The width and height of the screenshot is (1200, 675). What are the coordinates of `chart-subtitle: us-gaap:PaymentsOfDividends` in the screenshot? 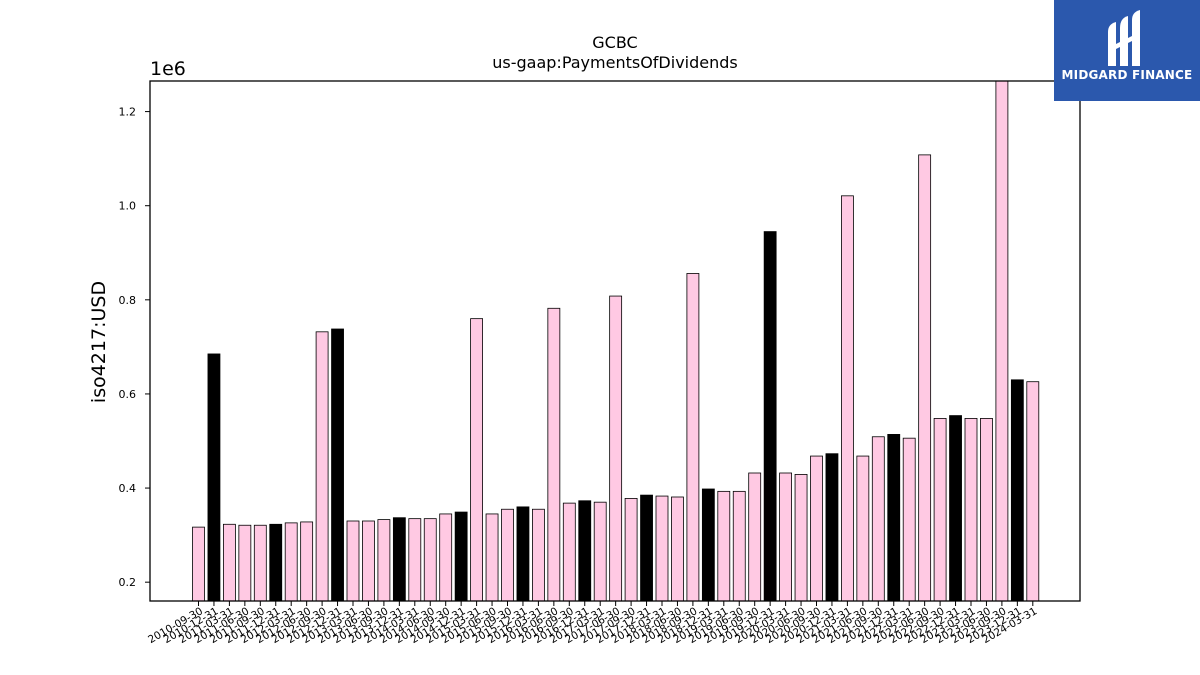 It's located at (614, 62).